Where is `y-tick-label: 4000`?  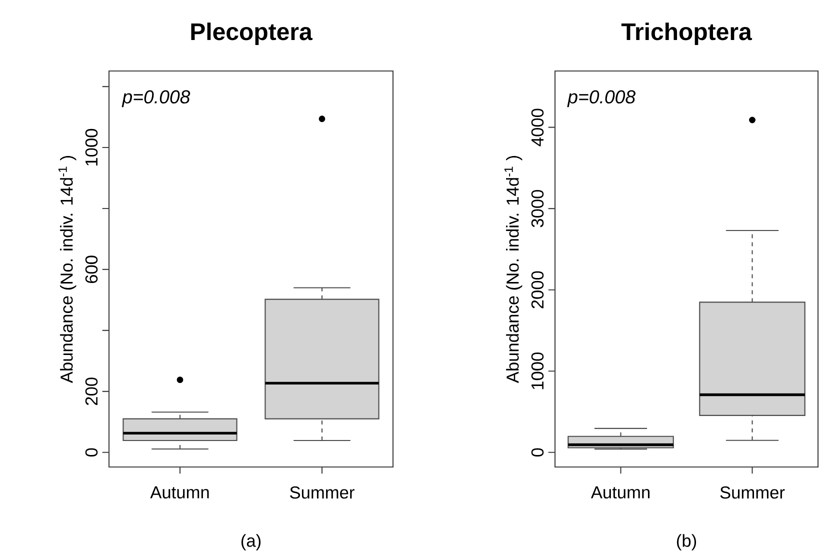
y-tick-label: 4000 is located at coordinates (537, 127).